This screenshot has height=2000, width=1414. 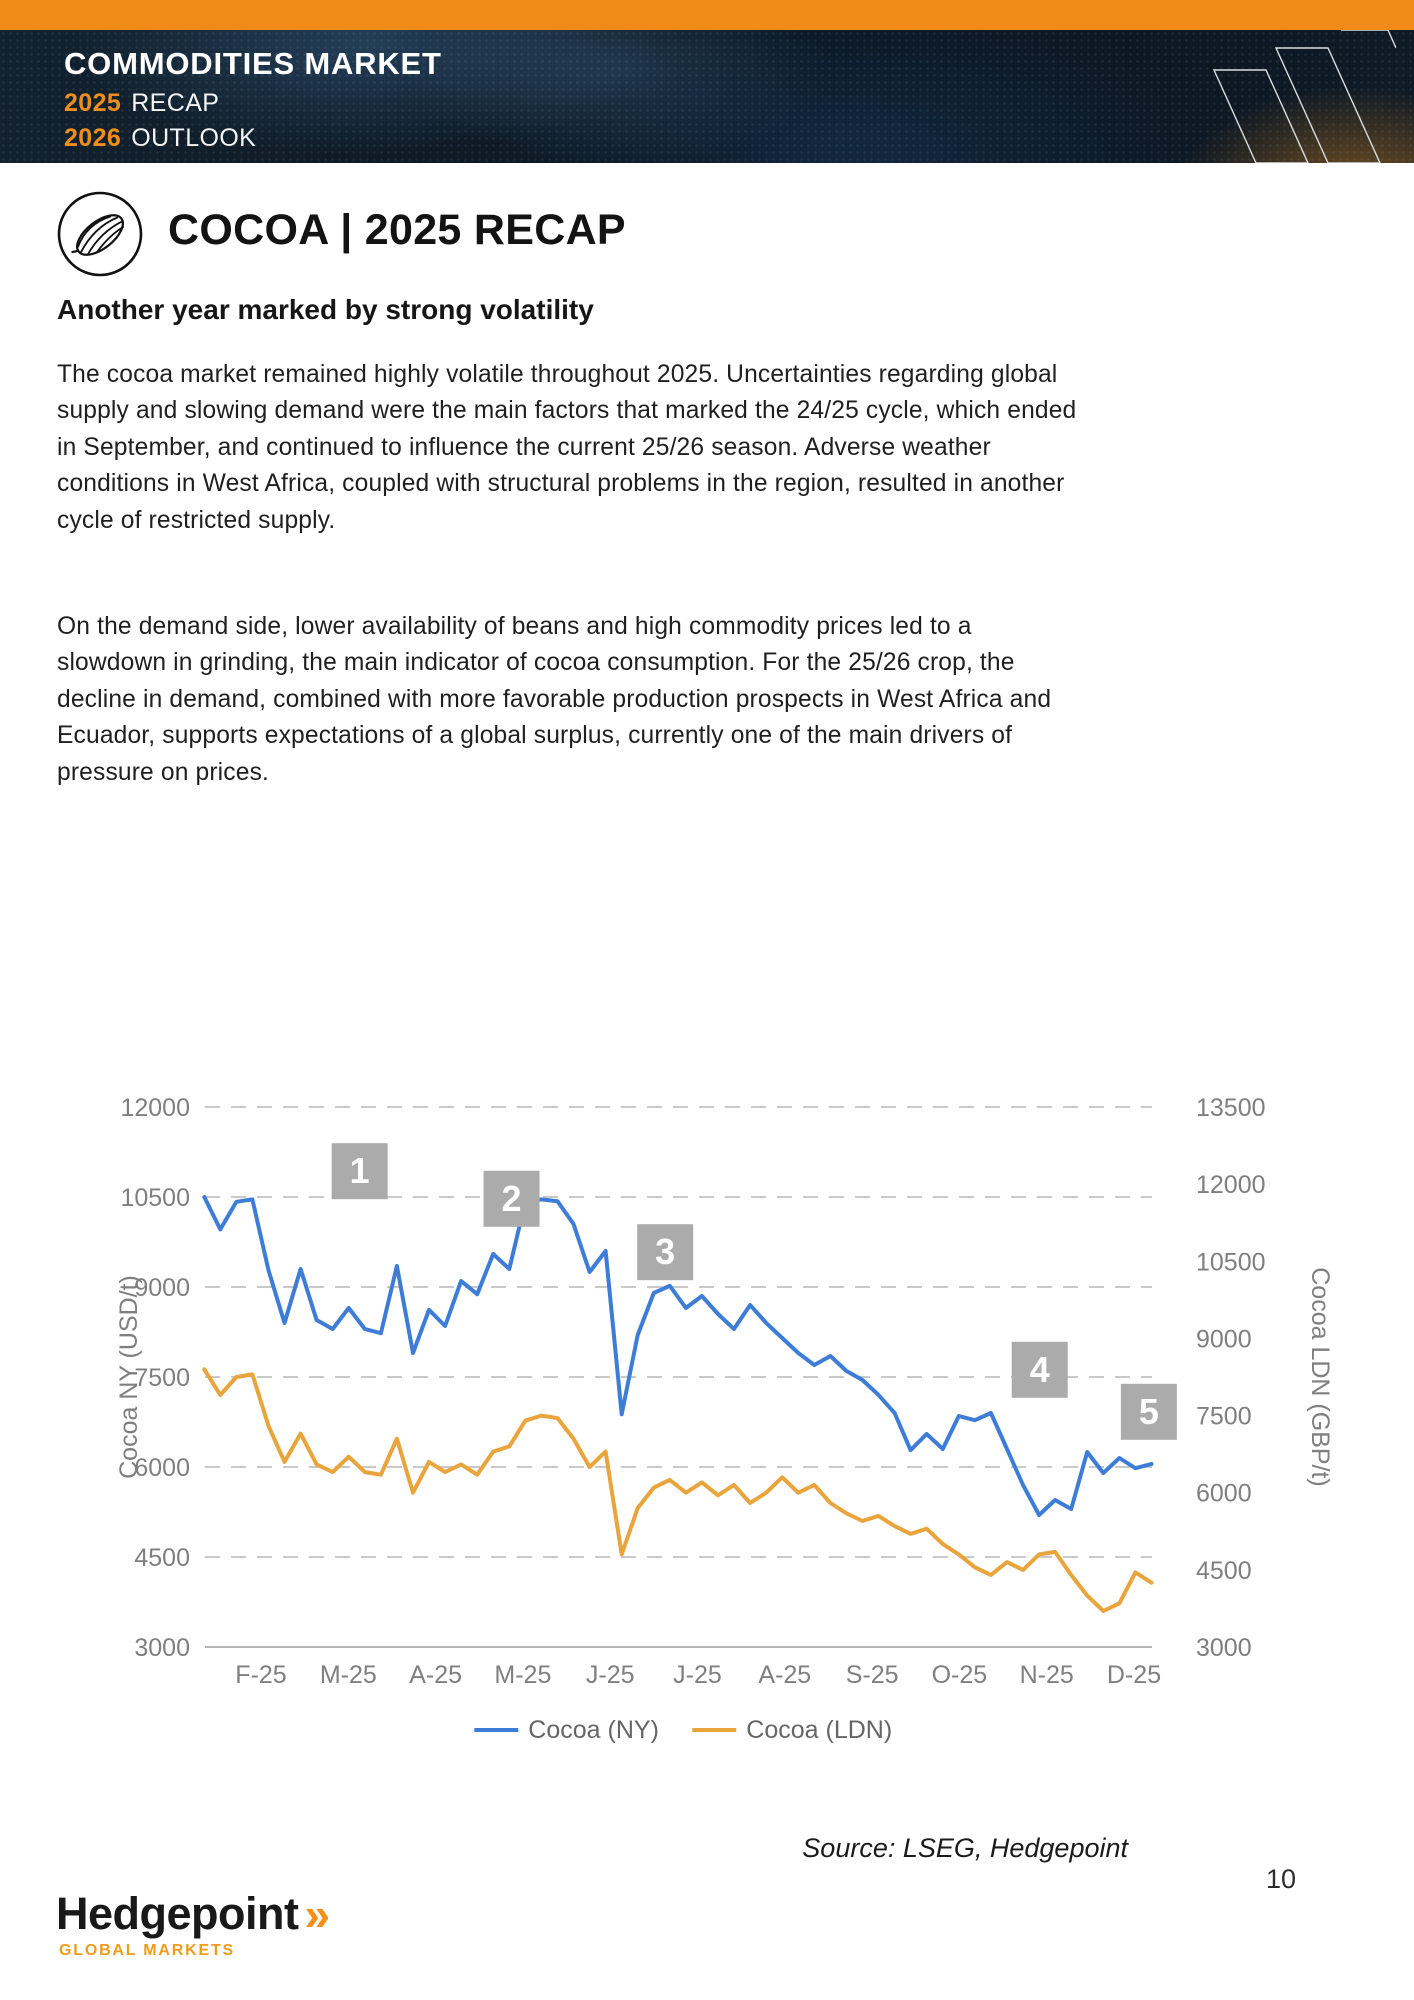 What do you see at coordinates (678, 1356) in the screenshot?
I see `series-line-ny` at bounding box center [678, 1356].